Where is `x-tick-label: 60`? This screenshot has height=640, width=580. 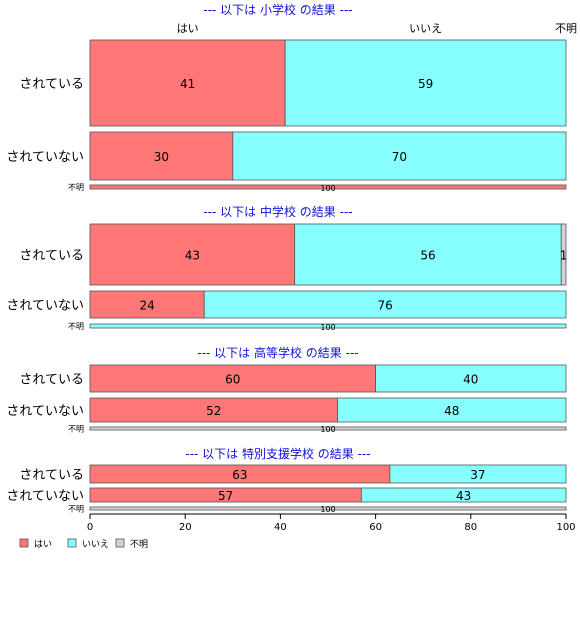
x-tick-label: 60 is located at coordinates (375, 527).